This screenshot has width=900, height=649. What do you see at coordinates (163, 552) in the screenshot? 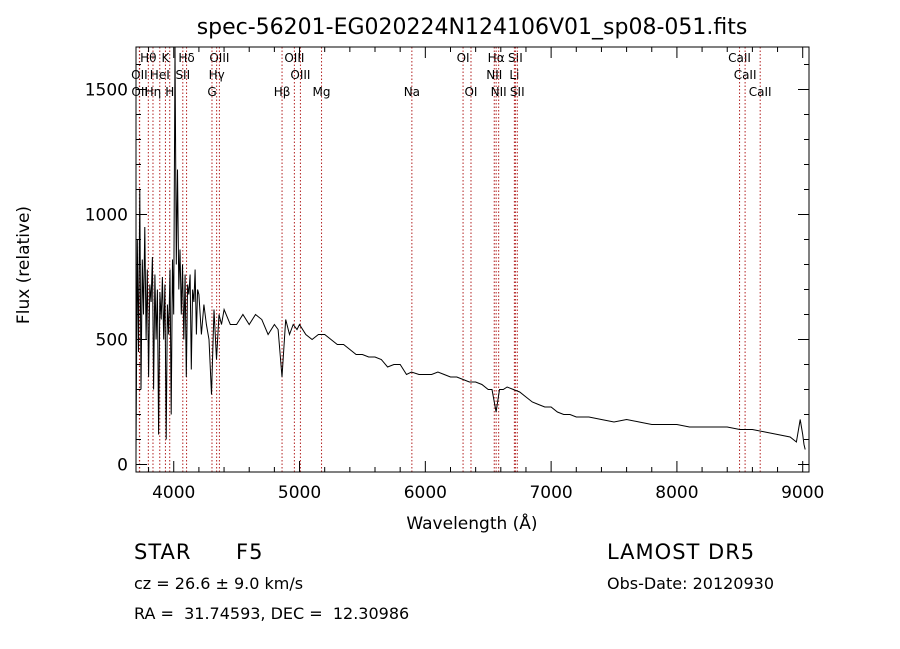
I see `object-class: STAR` at bounding box center [163, 552].